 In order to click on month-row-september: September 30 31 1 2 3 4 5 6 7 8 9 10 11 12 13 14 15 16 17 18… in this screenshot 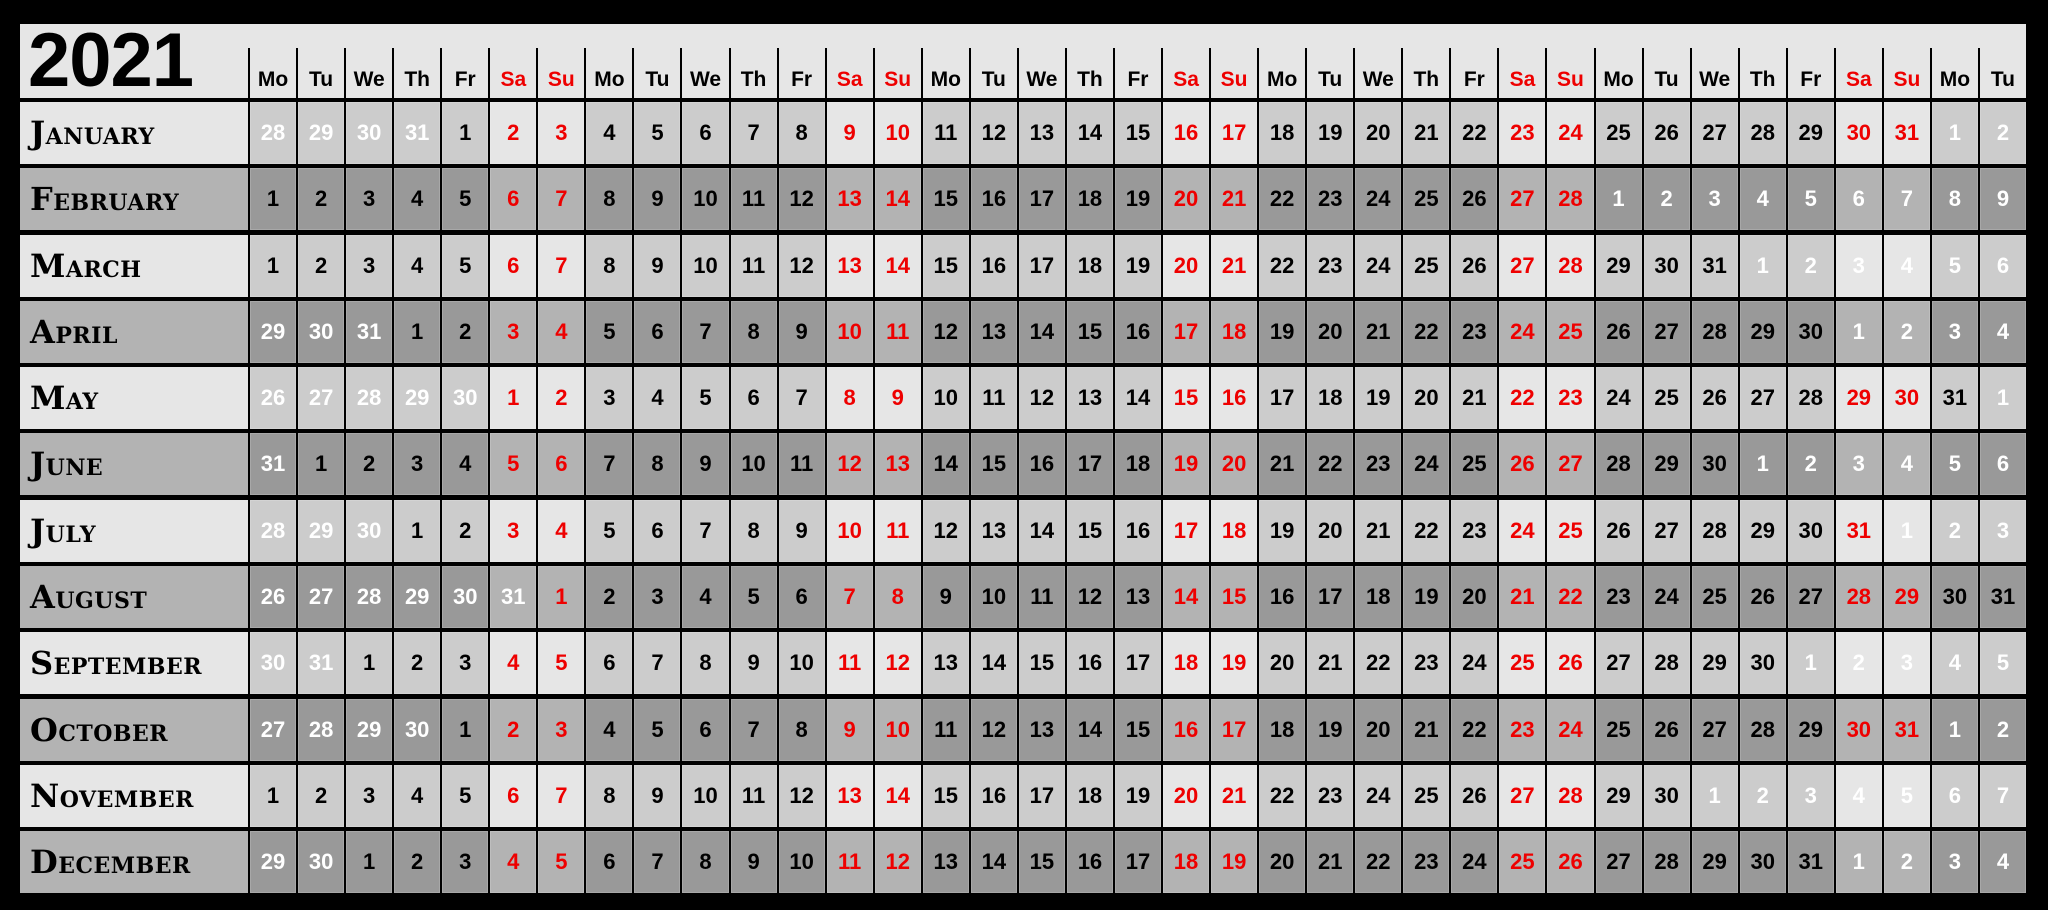, I will do `click(1023, 663)`.